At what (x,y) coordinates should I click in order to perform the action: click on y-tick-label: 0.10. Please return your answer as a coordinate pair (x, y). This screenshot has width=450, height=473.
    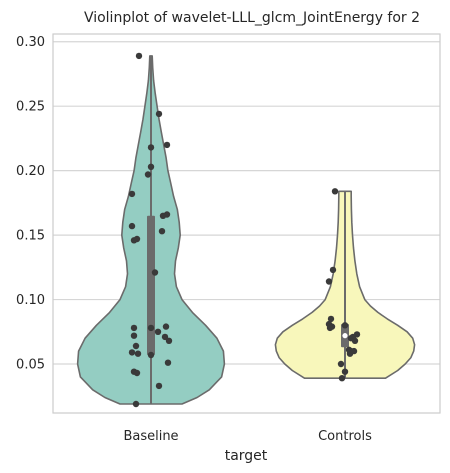
    Looking at the image, I should click on (30, 300).